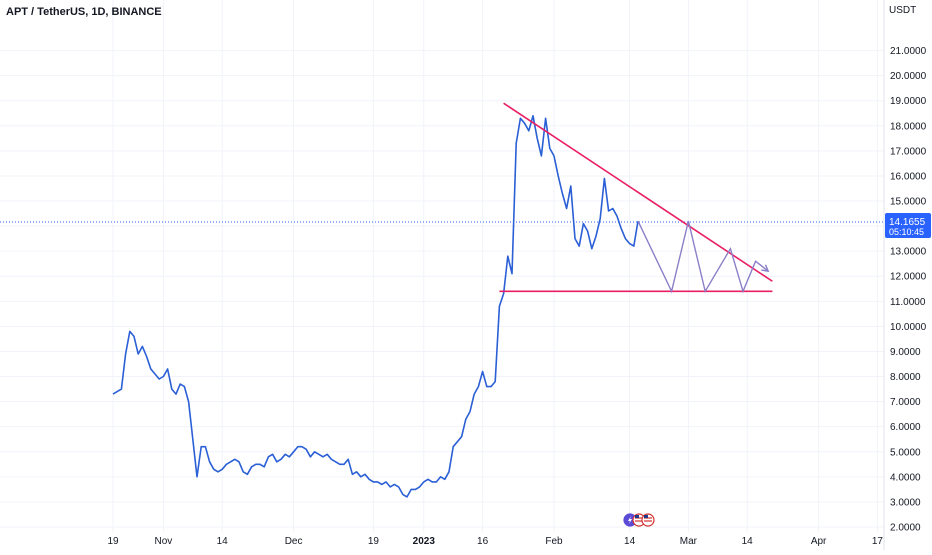 The height and width of the screenshot is (555, 932). I want to click on y-tick-label: 18.0000, so click(908, 126).